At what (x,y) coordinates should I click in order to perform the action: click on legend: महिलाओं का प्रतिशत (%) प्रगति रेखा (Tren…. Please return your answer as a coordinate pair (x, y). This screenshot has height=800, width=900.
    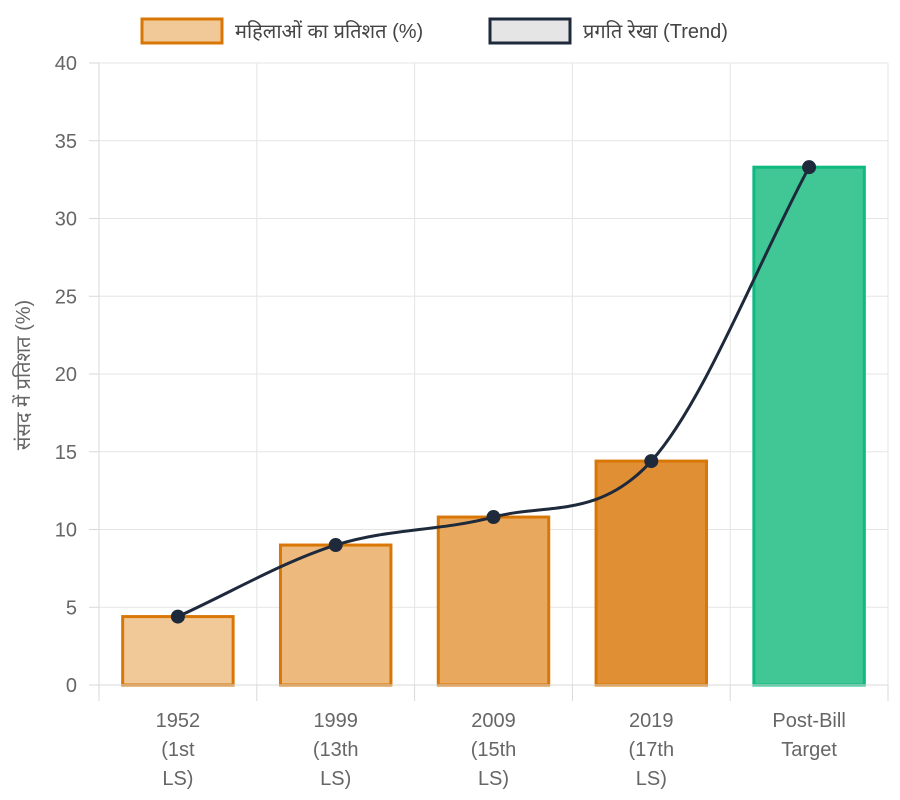
    Looking at the image, I should click on (434, 31).